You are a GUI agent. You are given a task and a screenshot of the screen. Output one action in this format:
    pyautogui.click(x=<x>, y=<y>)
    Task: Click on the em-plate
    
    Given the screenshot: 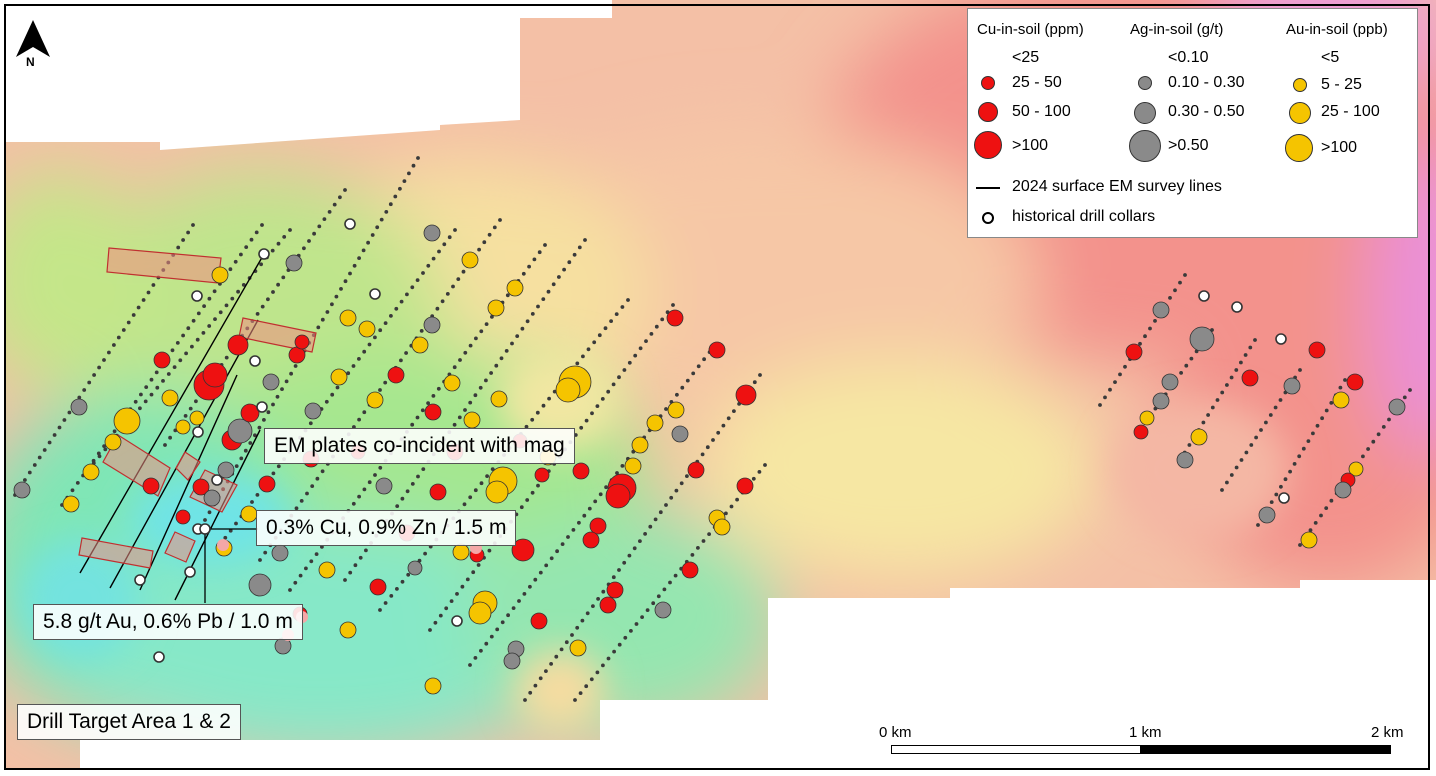 What is the action you would take?
    pyautogui.click(x=188, y=466)
    